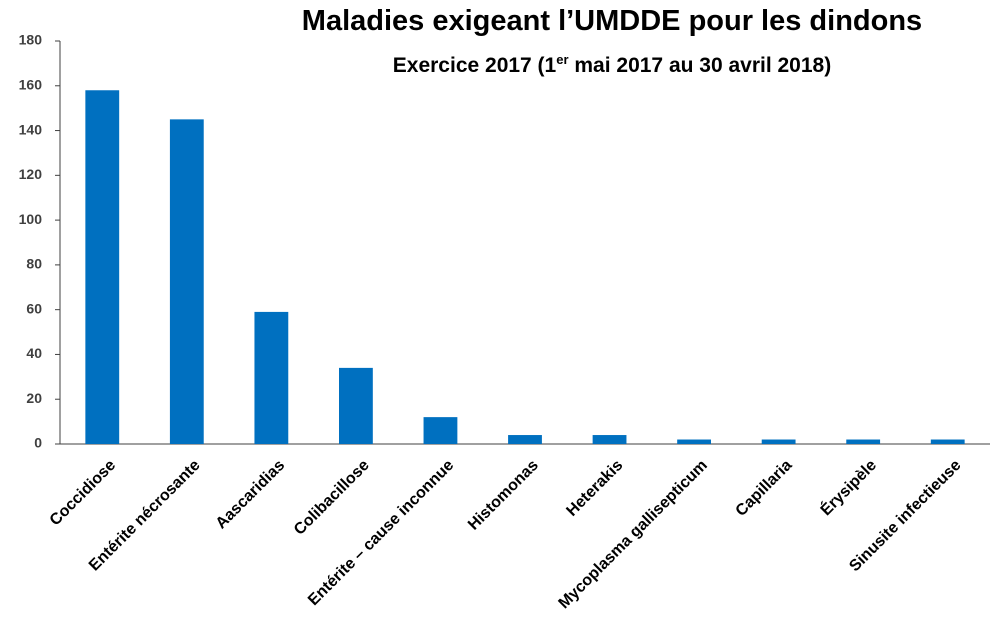 This screenshot has height=644, width=992. I want to click on y-tick-label: 120, so click(31, 174).